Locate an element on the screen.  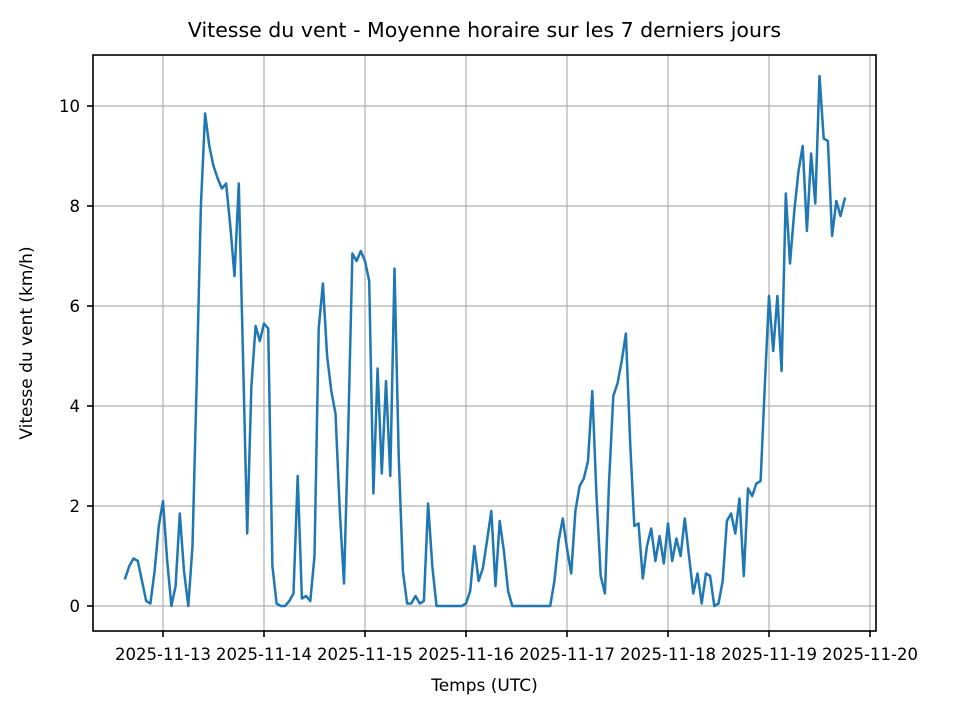
x-tick-label: 2025-11-13 is located at coordinates (163, 654).